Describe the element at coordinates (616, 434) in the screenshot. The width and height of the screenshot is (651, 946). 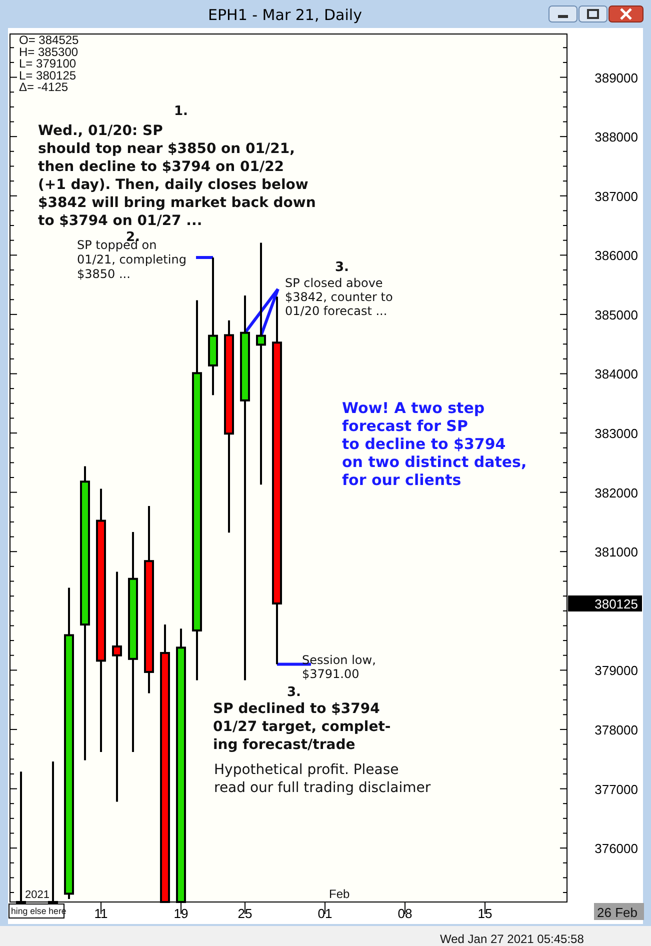
I see `y-tick-label: 383000` at that location.